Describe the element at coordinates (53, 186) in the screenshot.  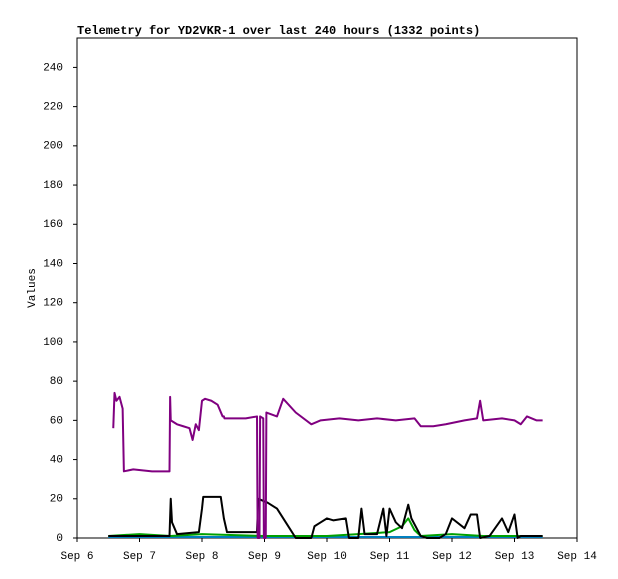
I see `y-tick-label: 180` at that location.